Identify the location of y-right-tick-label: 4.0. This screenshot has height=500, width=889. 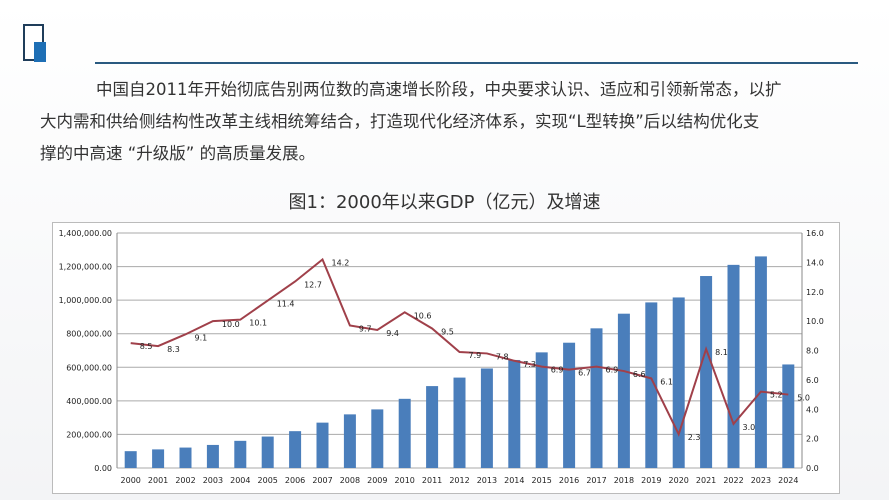
(812, 409).